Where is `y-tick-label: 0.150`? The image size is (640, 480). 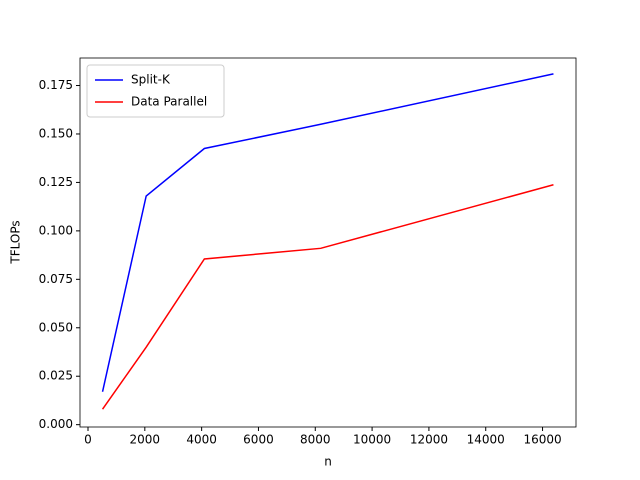 y-tick-label: 0.150 is located at coordinates (56, 133).